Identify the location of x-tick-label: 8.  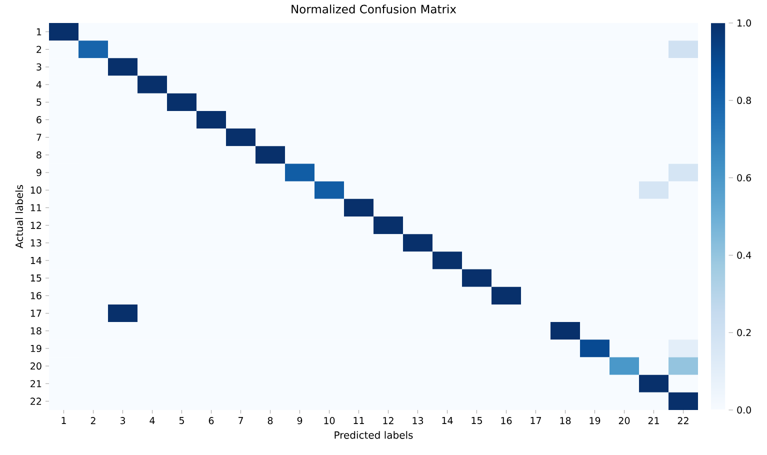
(270, 420).